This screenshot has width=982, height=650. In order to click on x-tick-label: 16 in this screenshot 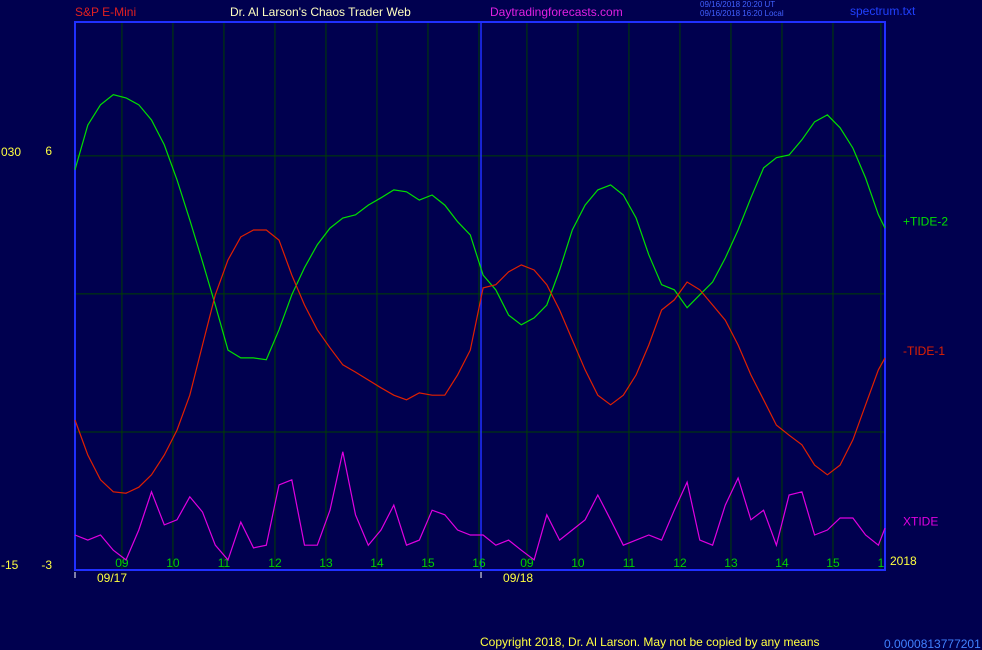, I will do `click(479, 563)`.